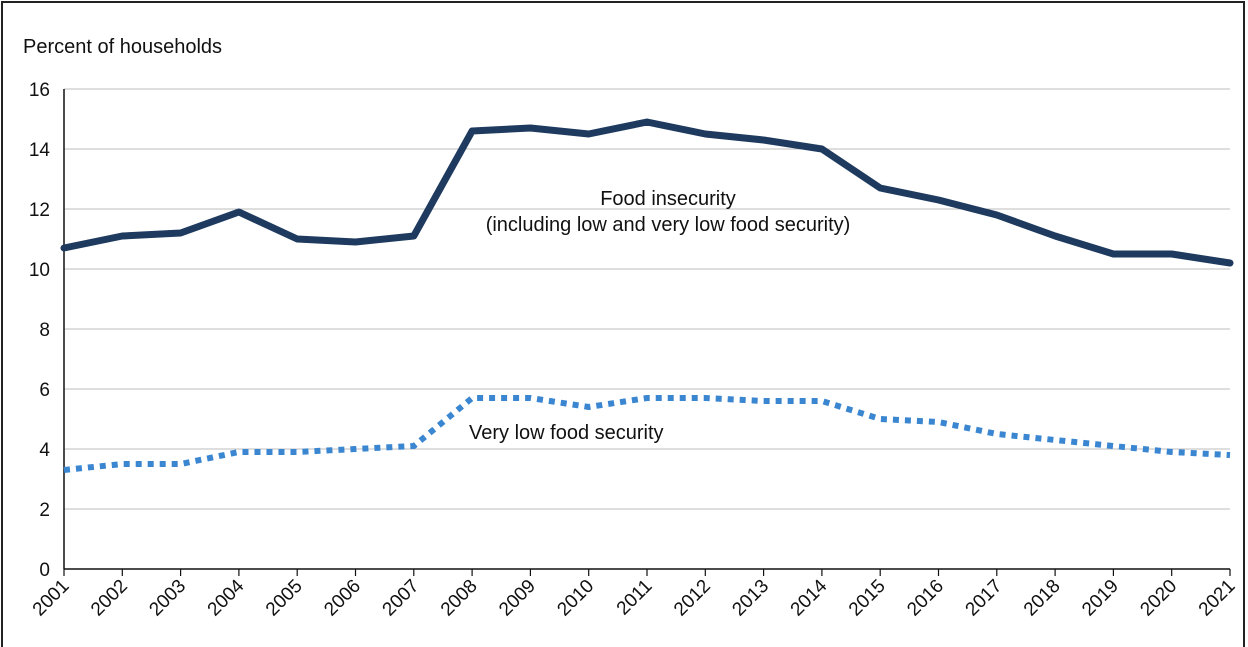 This screenshot has height=647, width=1248. I want to click on y-tick-label: 2, so click(44, 510).